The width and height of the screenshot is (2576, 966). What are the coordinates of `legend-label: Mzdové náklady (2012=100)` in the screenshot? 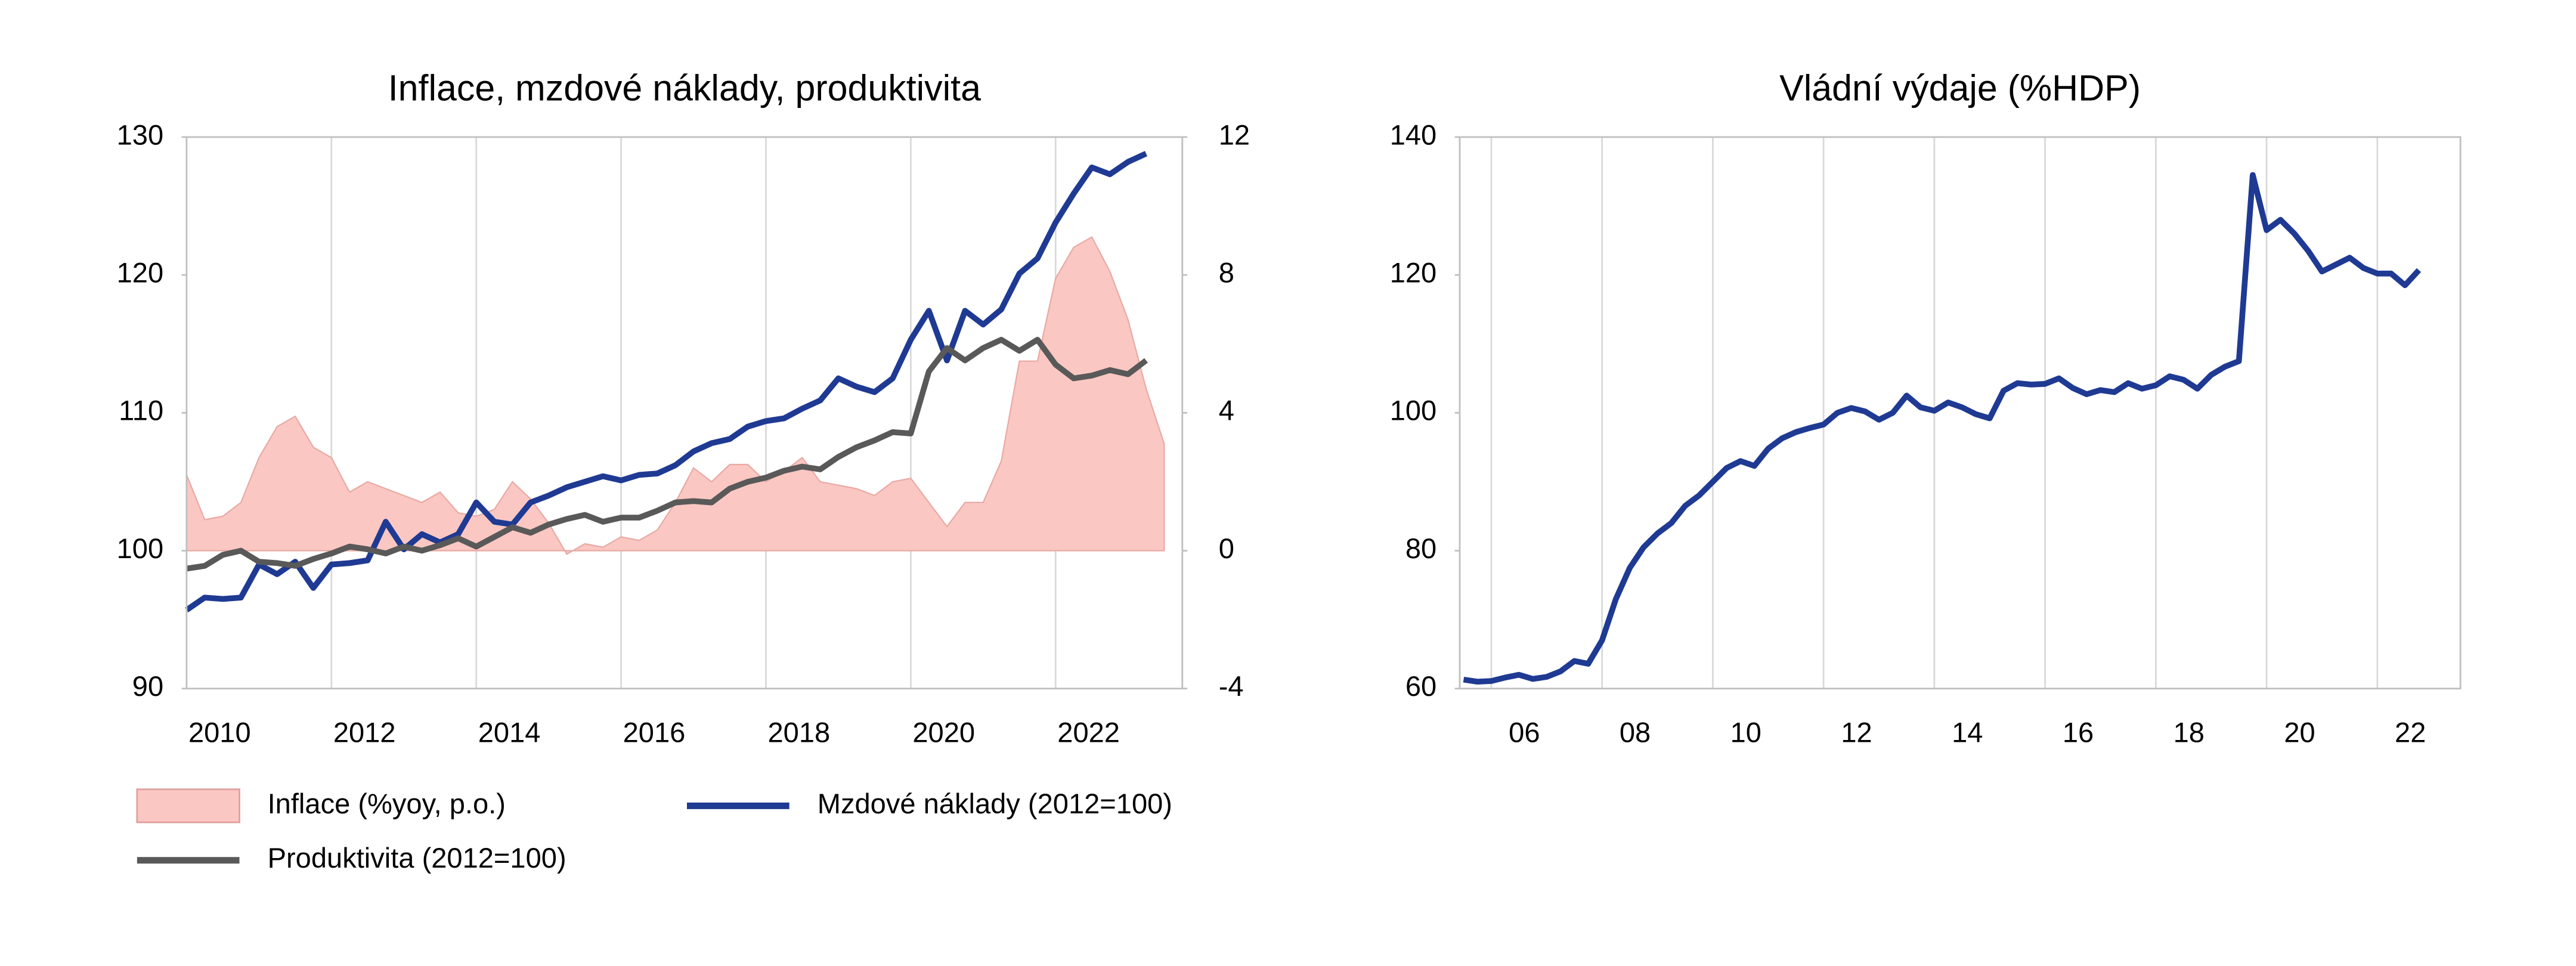 It's located at (995, 803).